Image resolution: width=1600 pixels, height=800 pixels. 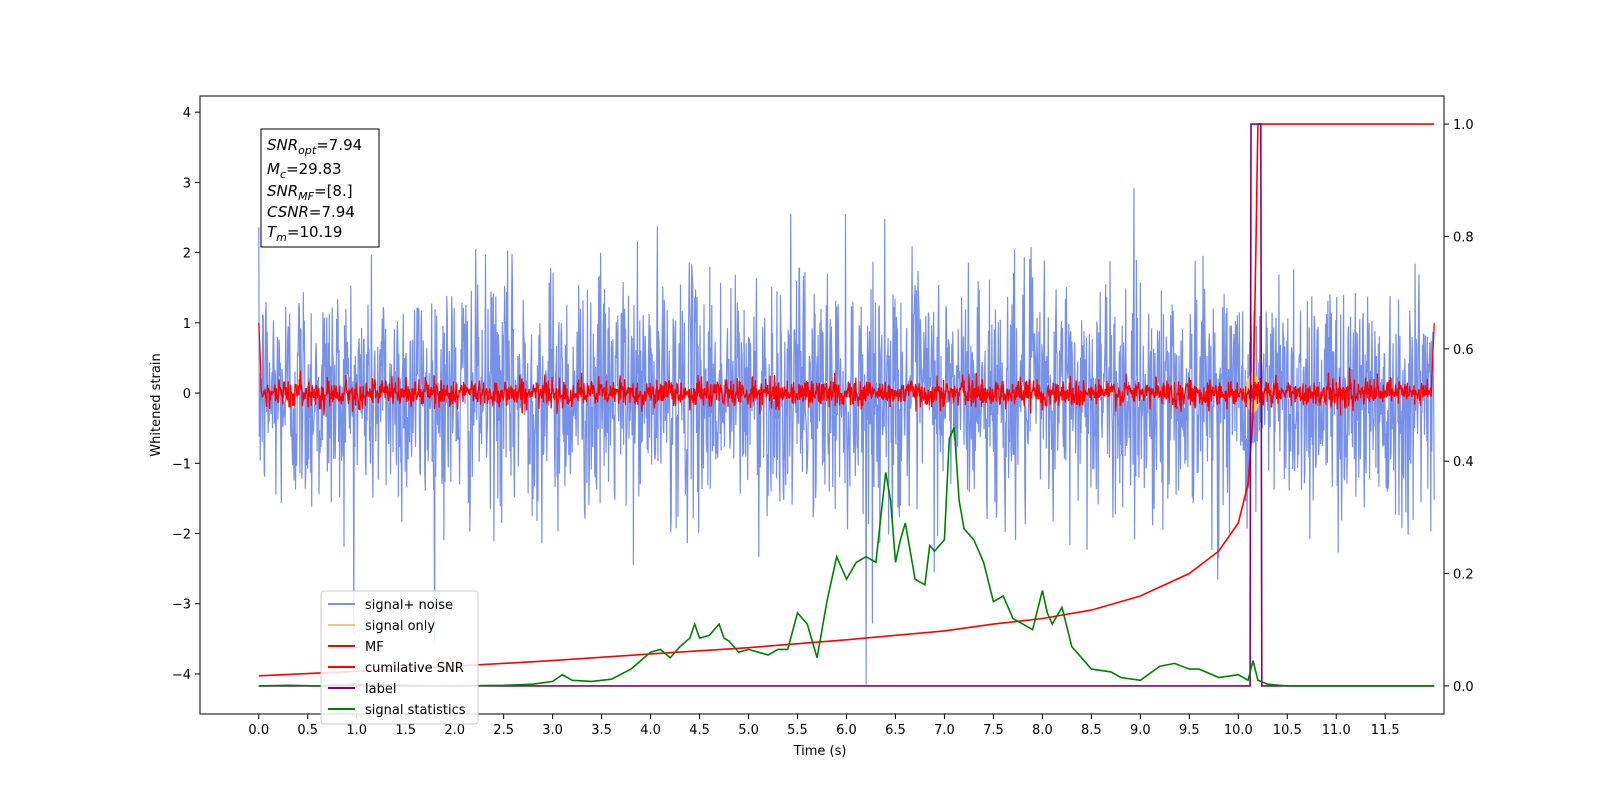 What do you see at coordinates (304, 233) in the screenshot?
I see `info-tm: Tm=10.19` at bounding box center [304, 233].